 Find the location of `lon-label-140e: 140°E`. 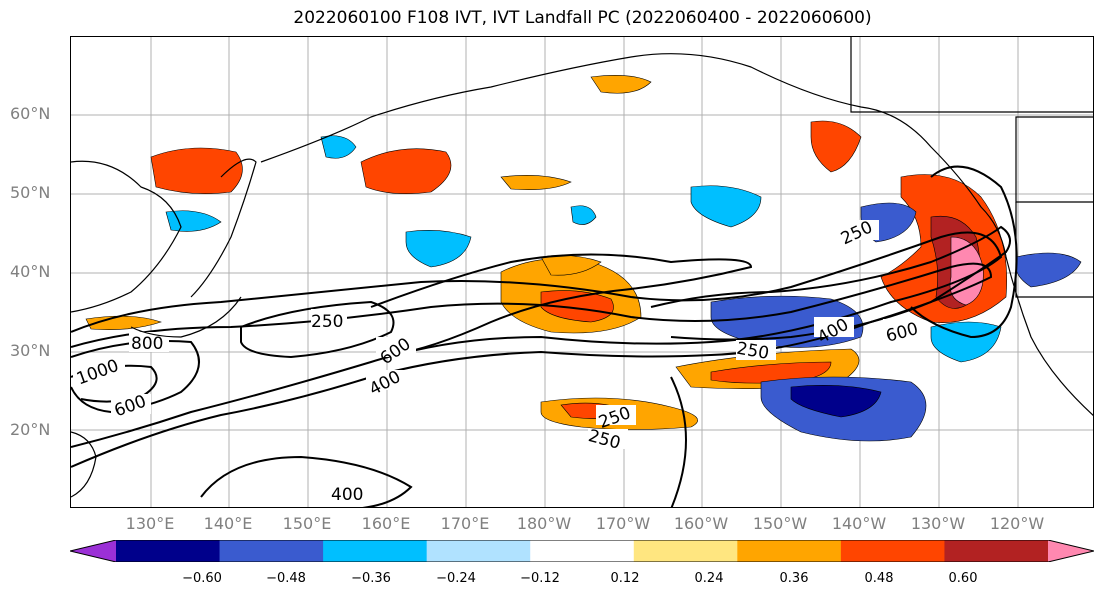

lon-label-140e: 140°E is located at coordinates (228, 523).